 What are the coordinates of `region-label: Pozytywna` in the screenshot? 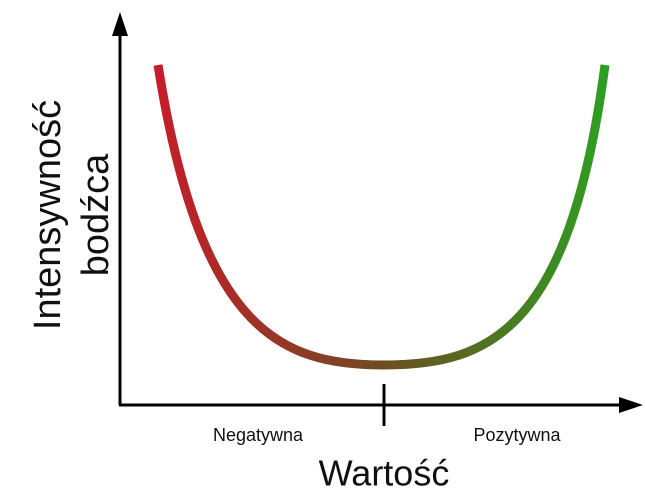 It's located at (517, 435).